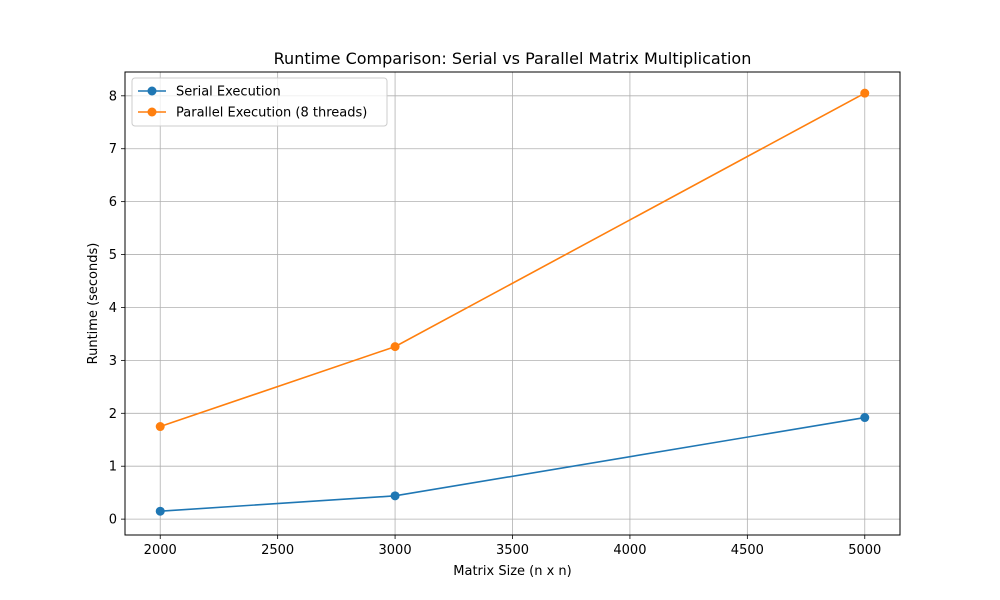  Describe the element at coordinates (747, 550) in the screenshot. I see `x-tick-label: 4500` at that location.